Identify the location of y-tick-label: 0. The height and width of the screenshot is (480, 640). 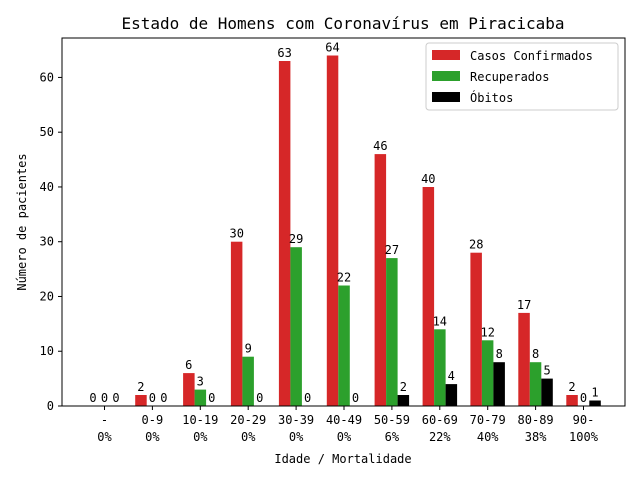
(50, 406).